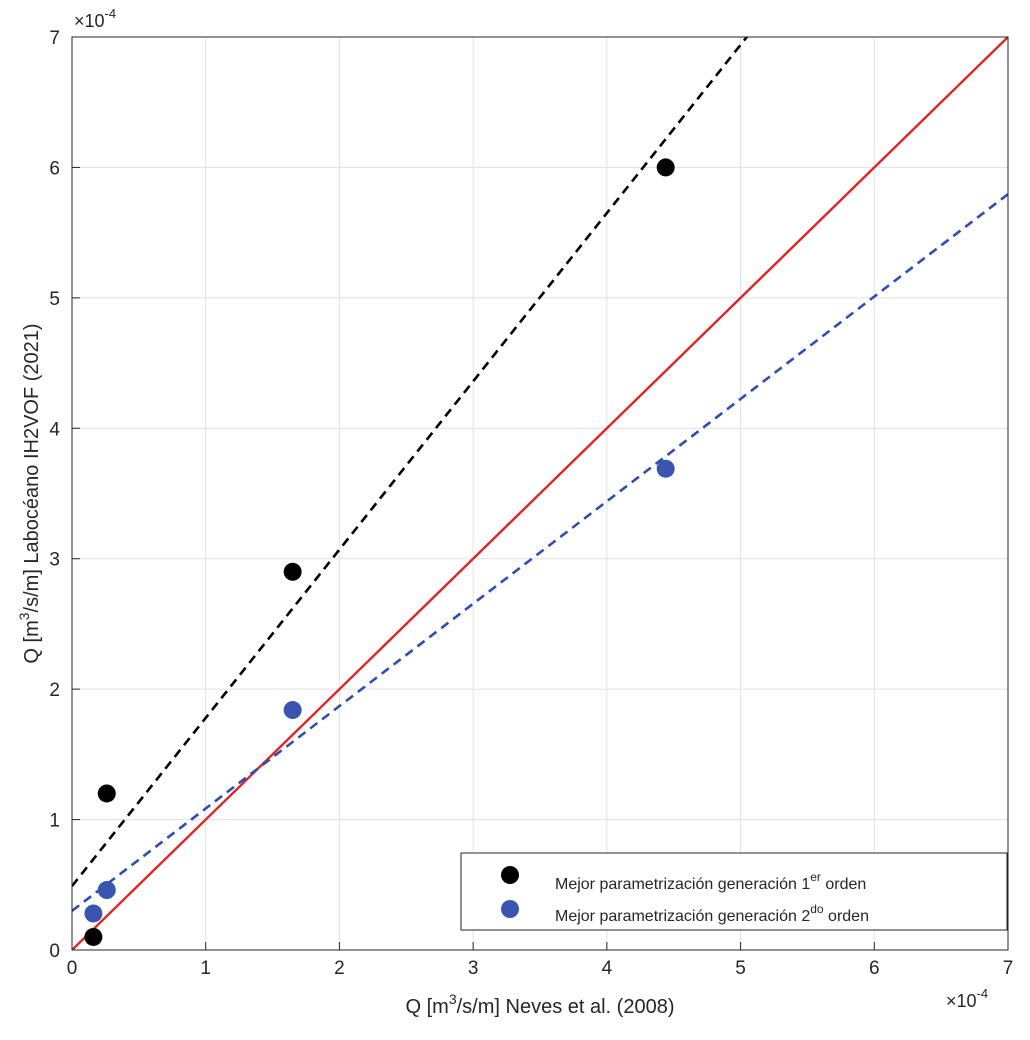 This screenshot has height=1040, width=1030. I want to click on y-tick-label: 6, so click(54, 168).